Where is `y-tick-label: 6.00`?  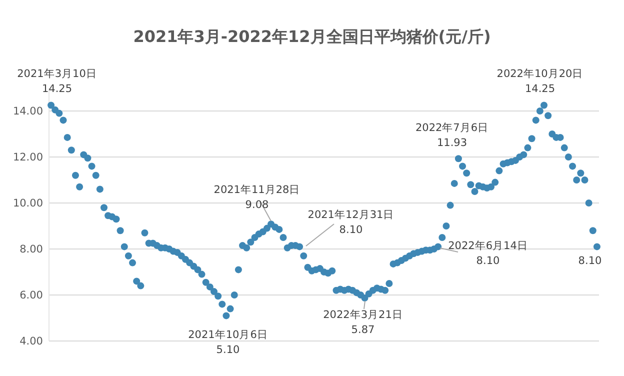
y-tick-label: 6.00 is located at coordinates (31, 296).